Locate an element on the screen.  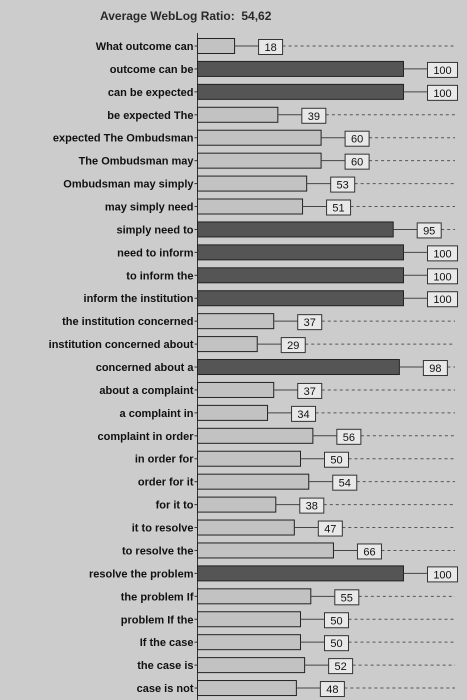
value-label: 95 is located at coordinates (429, 231).